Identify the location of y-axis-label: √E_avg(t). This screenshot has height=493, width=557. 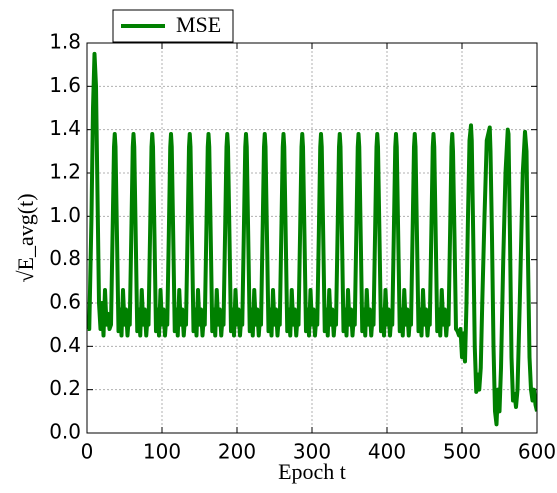
(25, 237).